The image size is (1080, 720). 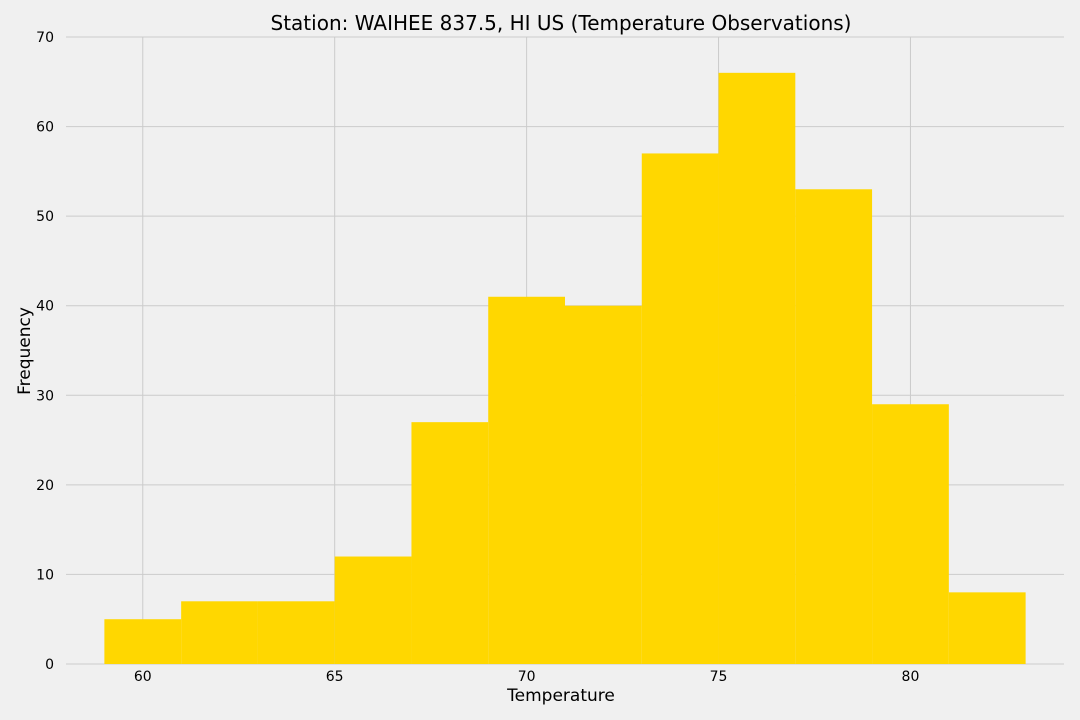 I want to click on x-axis-ticks: 60 65 70 75 80, so click(x=527, y=677).